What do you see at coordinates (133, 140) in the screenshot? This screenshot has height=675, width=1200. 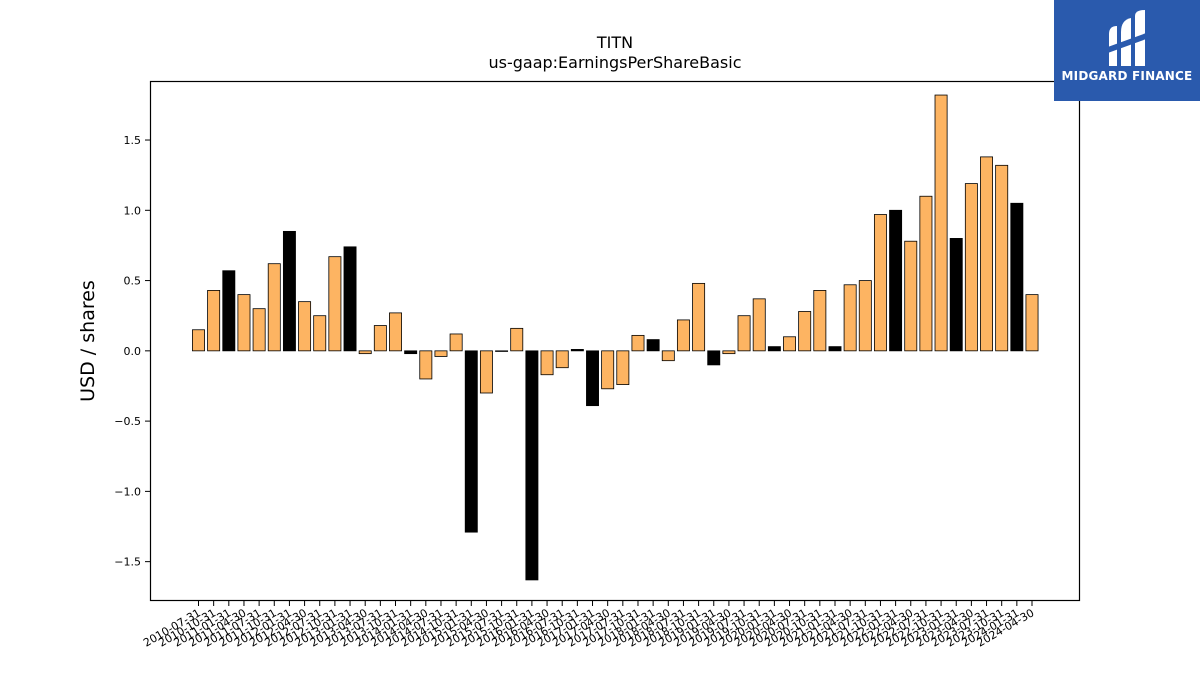 I see `y-tick-label: 1.5` at bounding box center [133, 140].